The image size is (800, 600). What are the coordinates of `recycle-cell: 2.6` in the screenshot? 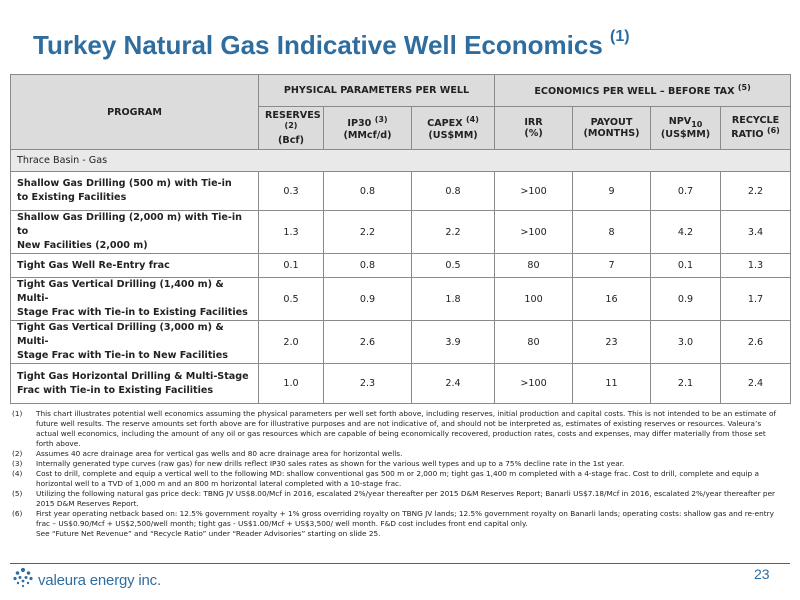 It's located at (756, 342).